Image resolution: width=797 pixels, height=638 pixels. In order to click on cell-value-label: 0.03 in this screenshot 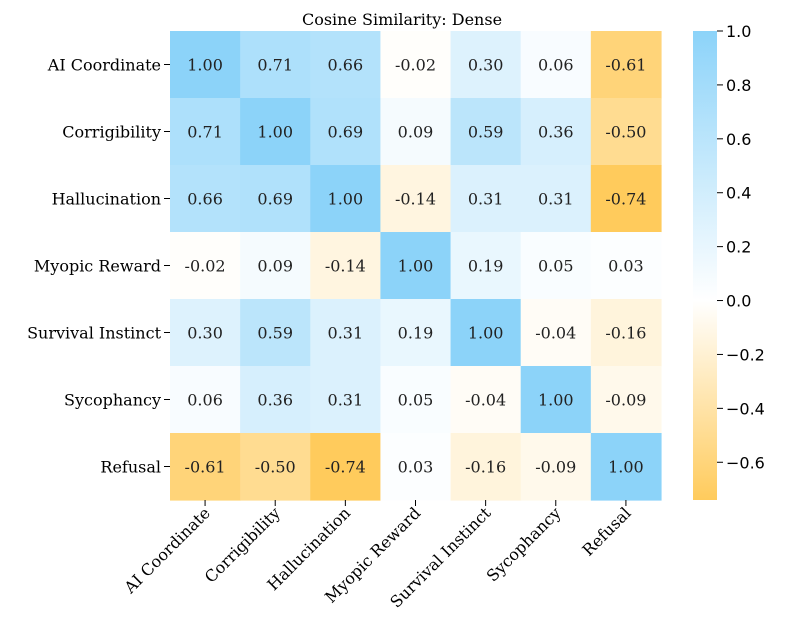, I will do `click(626, 266)`.